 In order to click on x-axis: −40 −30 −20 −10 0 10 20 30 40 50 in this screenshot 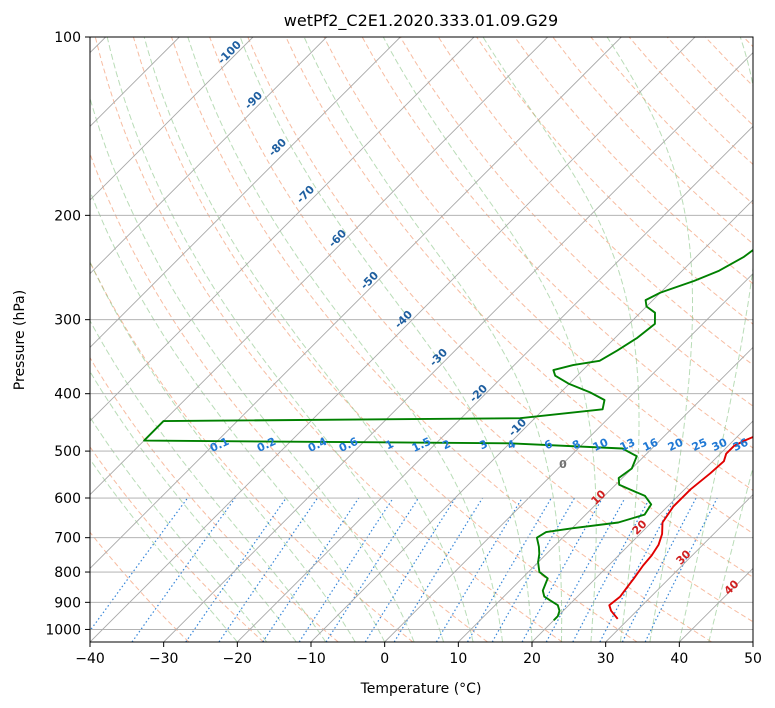, I will do `click(418, 654)`.